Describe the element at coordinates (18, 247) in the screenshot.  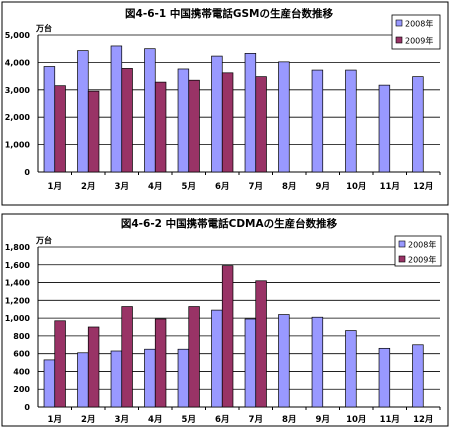
I see `y-tick-label: 1,800` at that location.